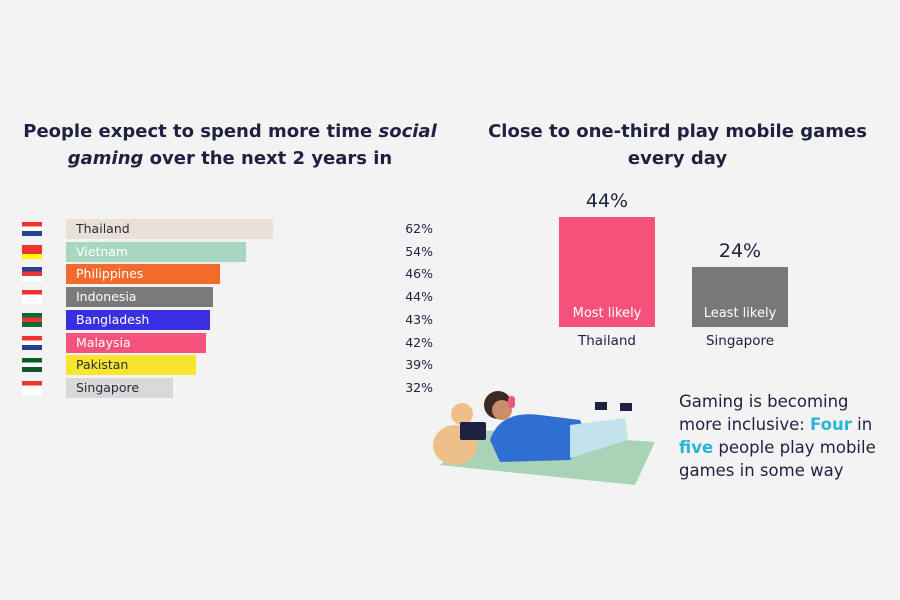  What do you see at coordinates (764, 413) in the screenshot?
I see `callout-part: Gaming is becoming more inclusive:` at bounding box center [764, 413].